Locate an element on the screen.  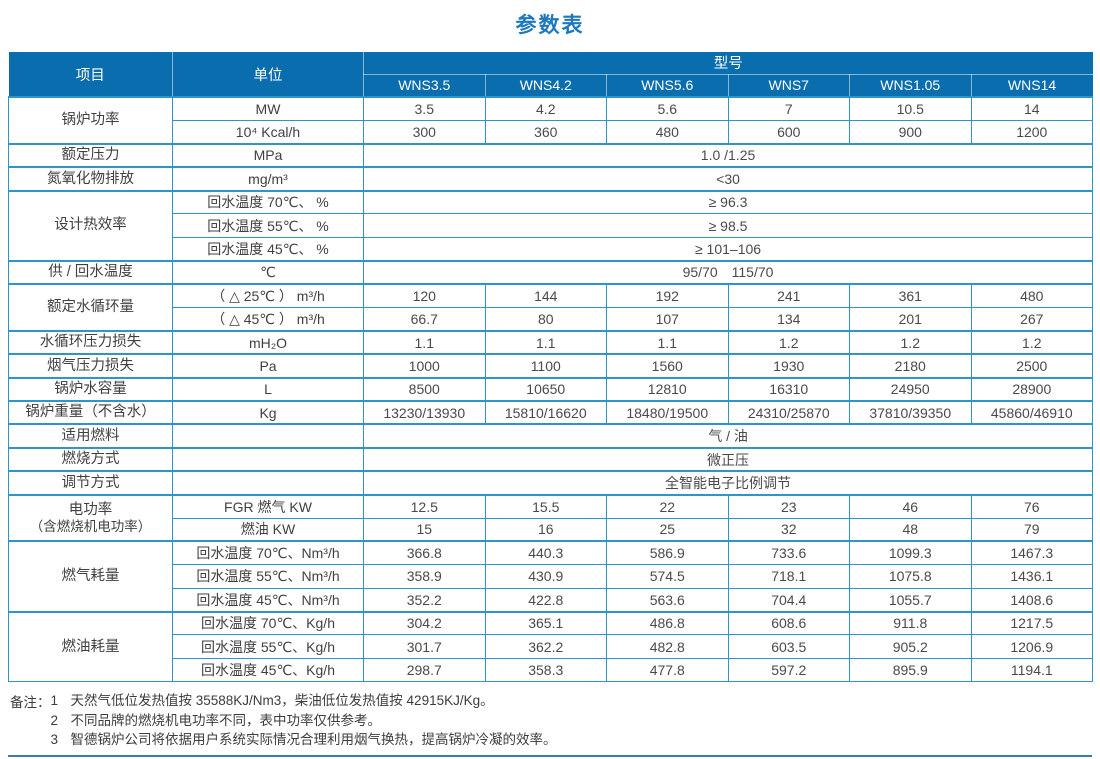
unit-cell: mg/m³ is located at coordinates (268, 179).